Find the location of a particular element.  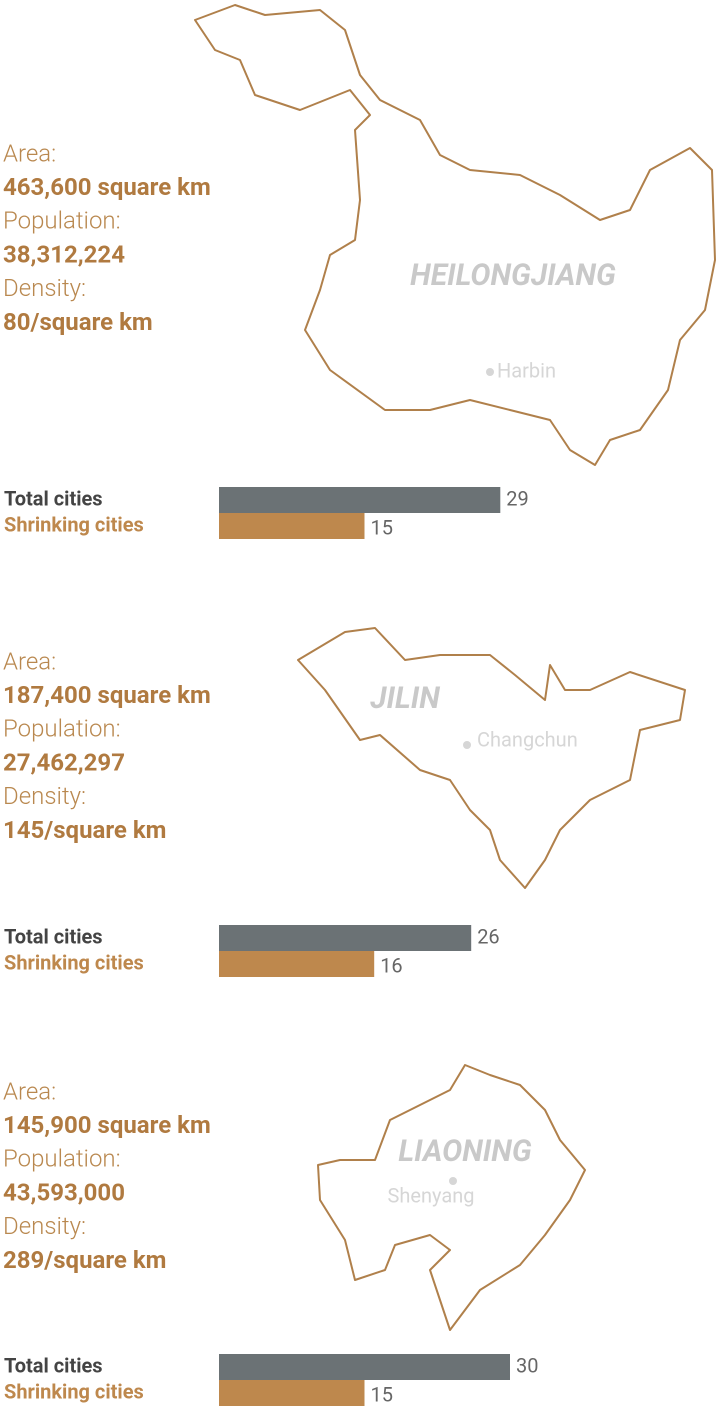

density: 289/square km is located at coordinates (84, 1260).